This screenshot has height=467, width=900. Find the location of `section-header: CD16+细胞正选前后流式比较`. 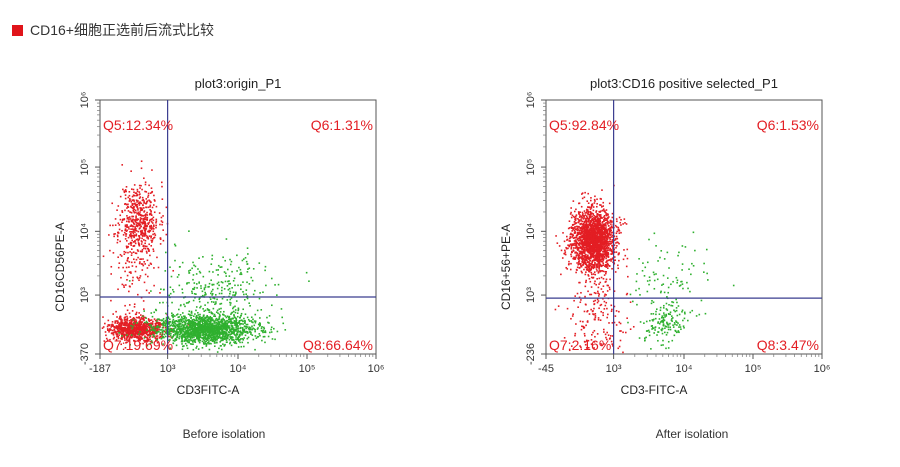

section-header: CD16+细胞正选前后流式比较 is located at coordinates (113, 30).